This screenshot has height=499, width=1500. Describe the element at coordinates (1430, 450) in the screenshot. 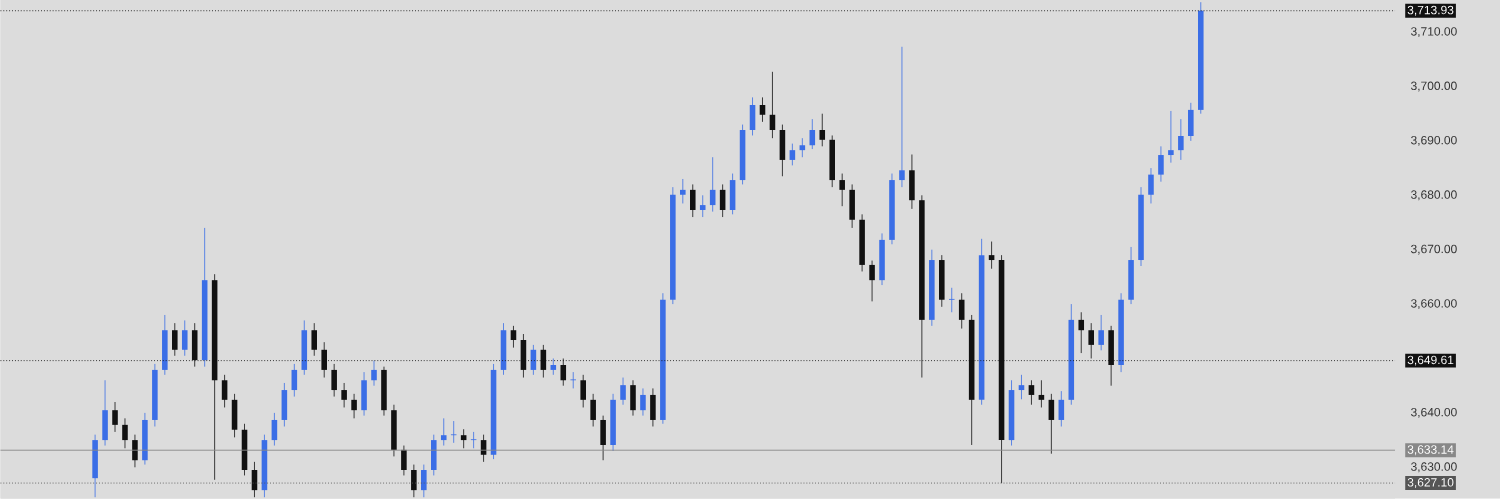

I see `ref-line-label: 3,633.14` at that location.